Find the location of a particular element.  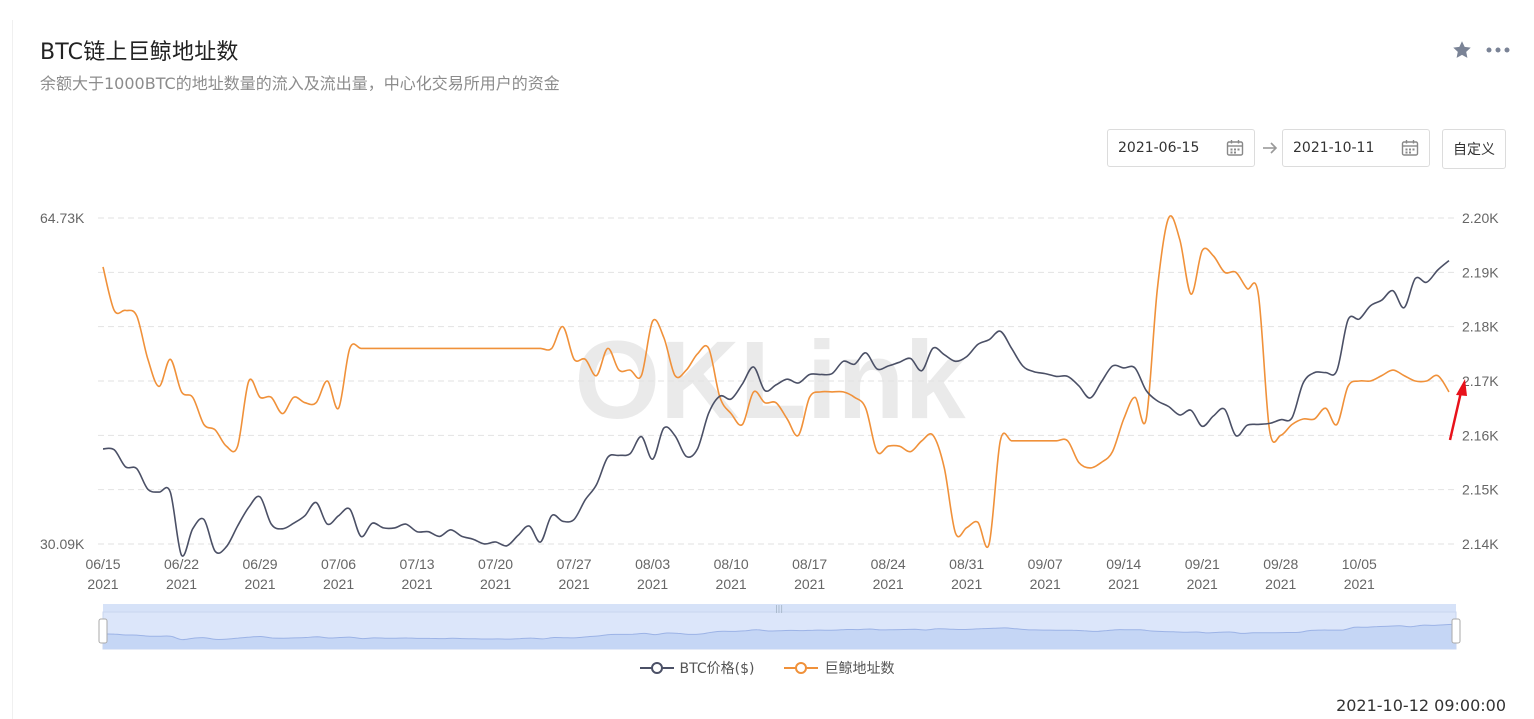

y-right-tick-label: 2.20K is located at coordinates (1480, 218).